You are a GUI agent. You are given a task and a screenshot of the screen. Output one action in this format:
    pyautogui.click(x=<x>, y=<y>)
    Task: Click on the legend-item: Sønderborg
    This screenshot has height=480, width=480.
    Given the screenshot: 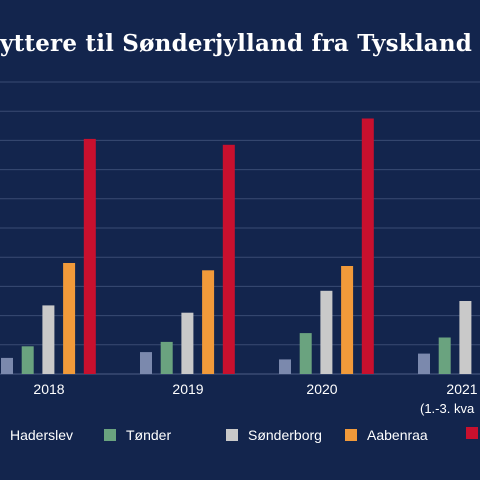 What is the action you would take?
    pyautogui.click(x=274, y=435)
    